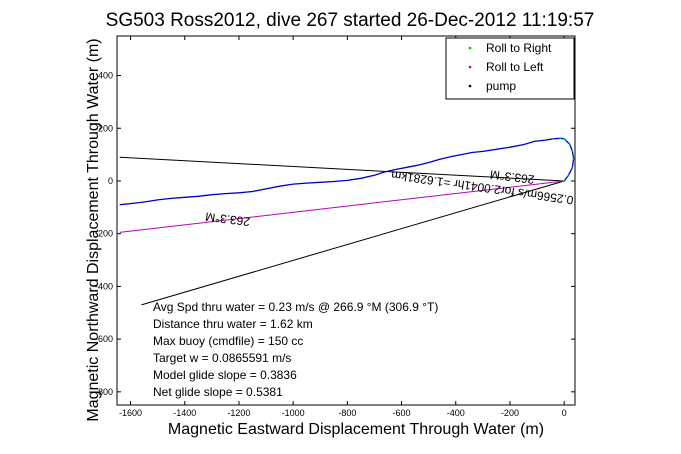 Image resolution: width=681 pixels, height=454 pixels. What do you see at coordinates (233, 324) in the screenshot?
I see `stat-line: Distance thru water = 1.62 km` at bounding box center [233, 324].